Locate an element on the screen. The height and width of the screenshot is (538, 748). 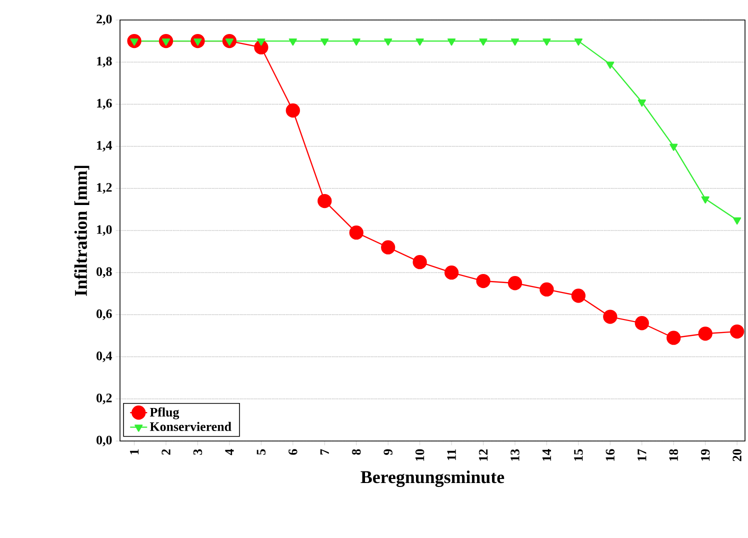
x-tick-label: 17 is located at coordinates (642, 455).